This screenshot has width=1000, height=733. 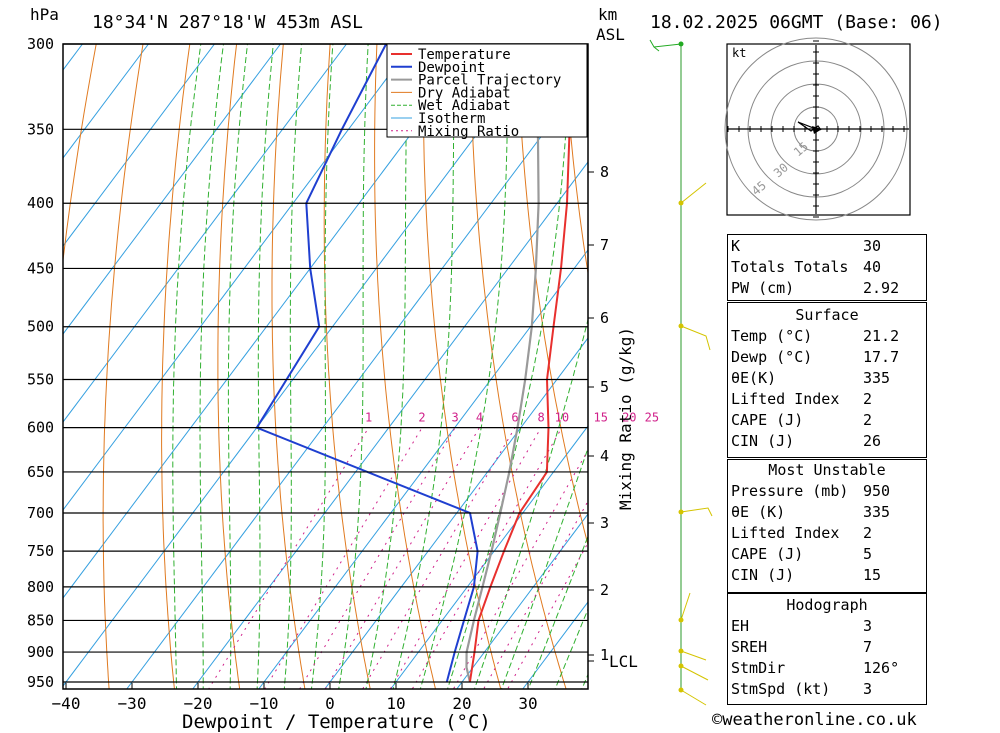 What do you see at coordinates (629, 418) in the screenshot?
I see `mixing-ratio-label: 20` at bounding box center [629, 418].